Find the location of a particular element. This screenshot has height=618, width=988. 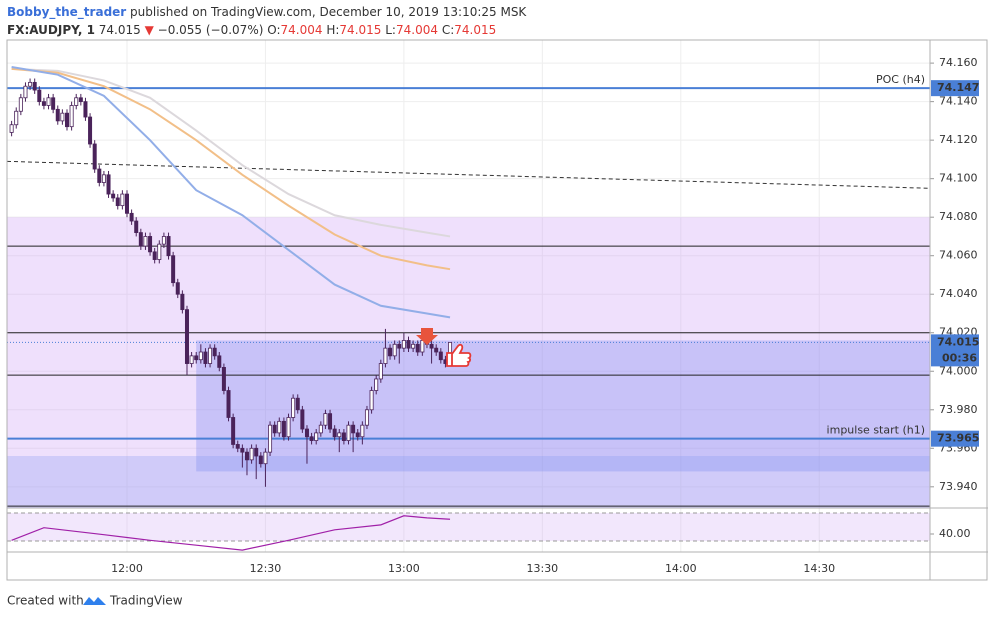

change: −0.055 (−0.07%) is located at coordinates (211, 30).